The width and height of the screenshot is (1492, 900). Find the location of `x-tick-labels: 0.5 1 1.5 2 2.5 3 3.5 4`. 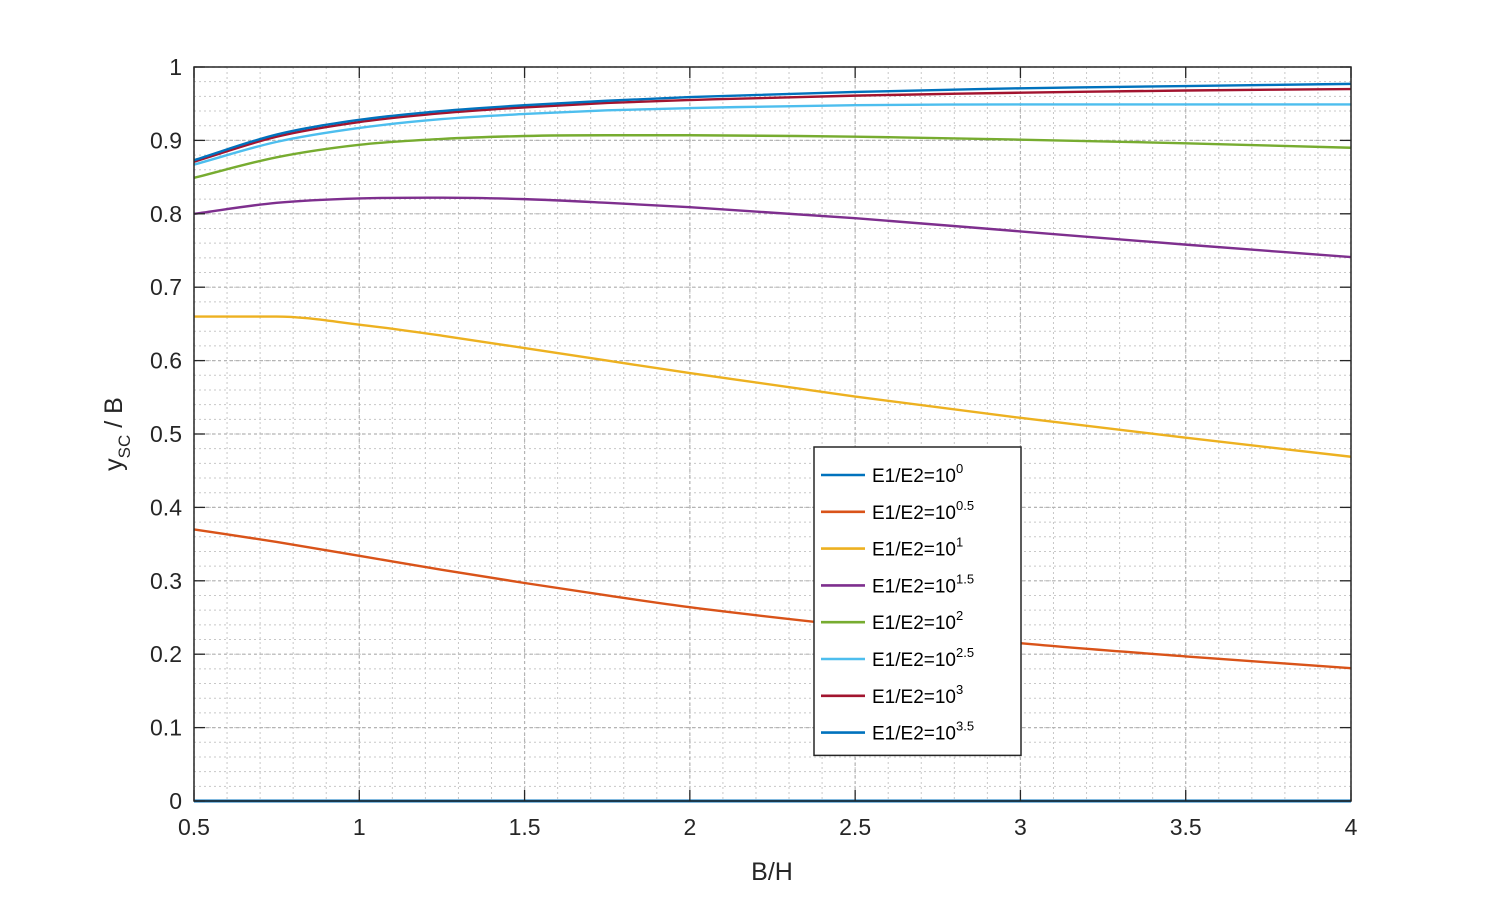

x-tick-labels: 0.5 1 1.5 2 2.5 3 3.5 4 is located at coordinates (768, 827).